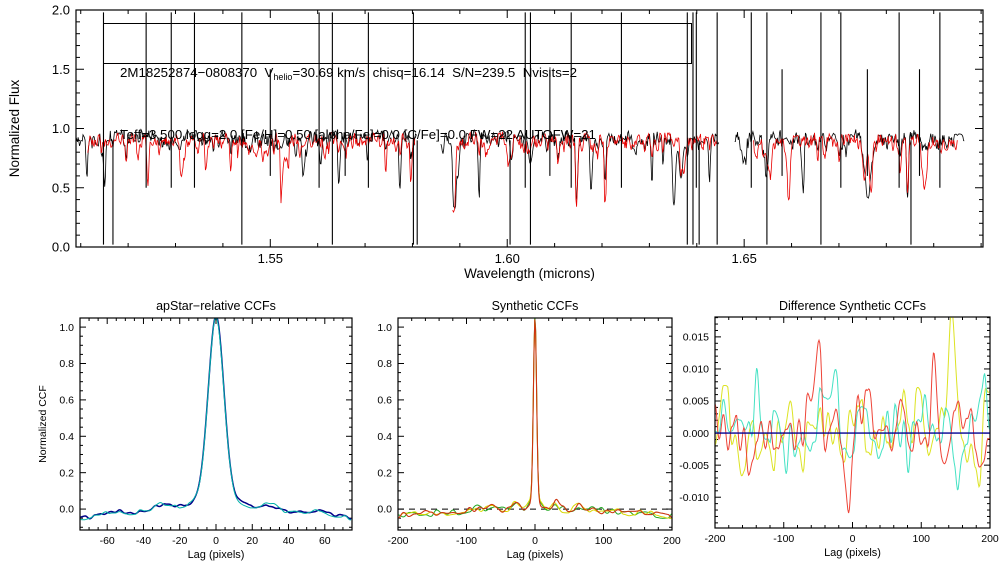 This screenshot has height=576, width=1008. I want to click on svg-text: 20, so click(252, 541).